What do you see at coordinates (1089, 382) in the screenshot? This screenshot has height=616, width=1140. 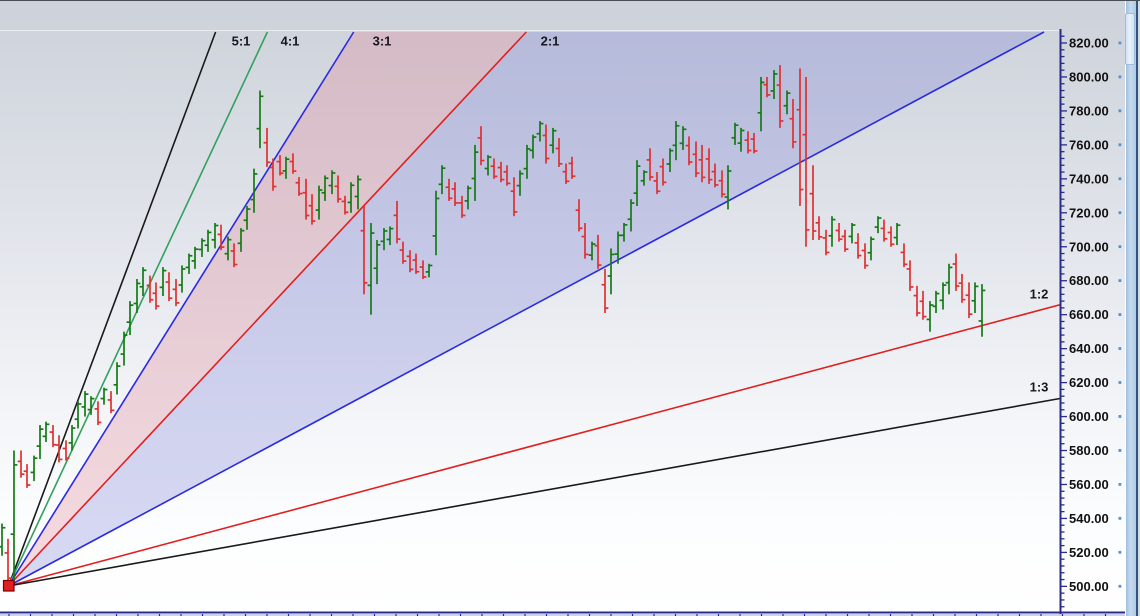 I see `price-axis-label: 620.00` at bounding box center [1089, 382].